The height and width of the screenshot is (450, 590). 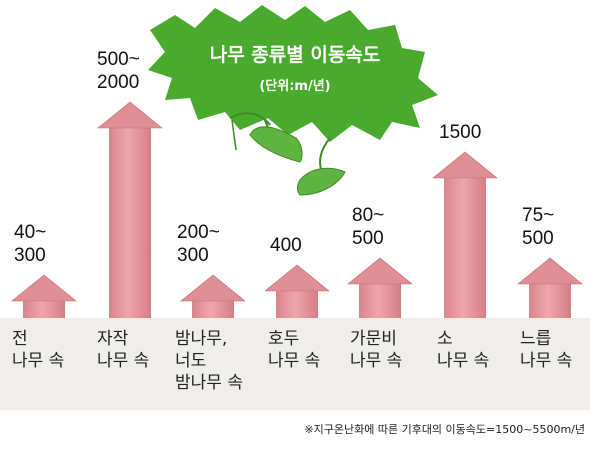 What do you see at coordinates (30, 244) in the screenshot?
I see `data-label: 40~ 300` at bounding box center [30, 244].